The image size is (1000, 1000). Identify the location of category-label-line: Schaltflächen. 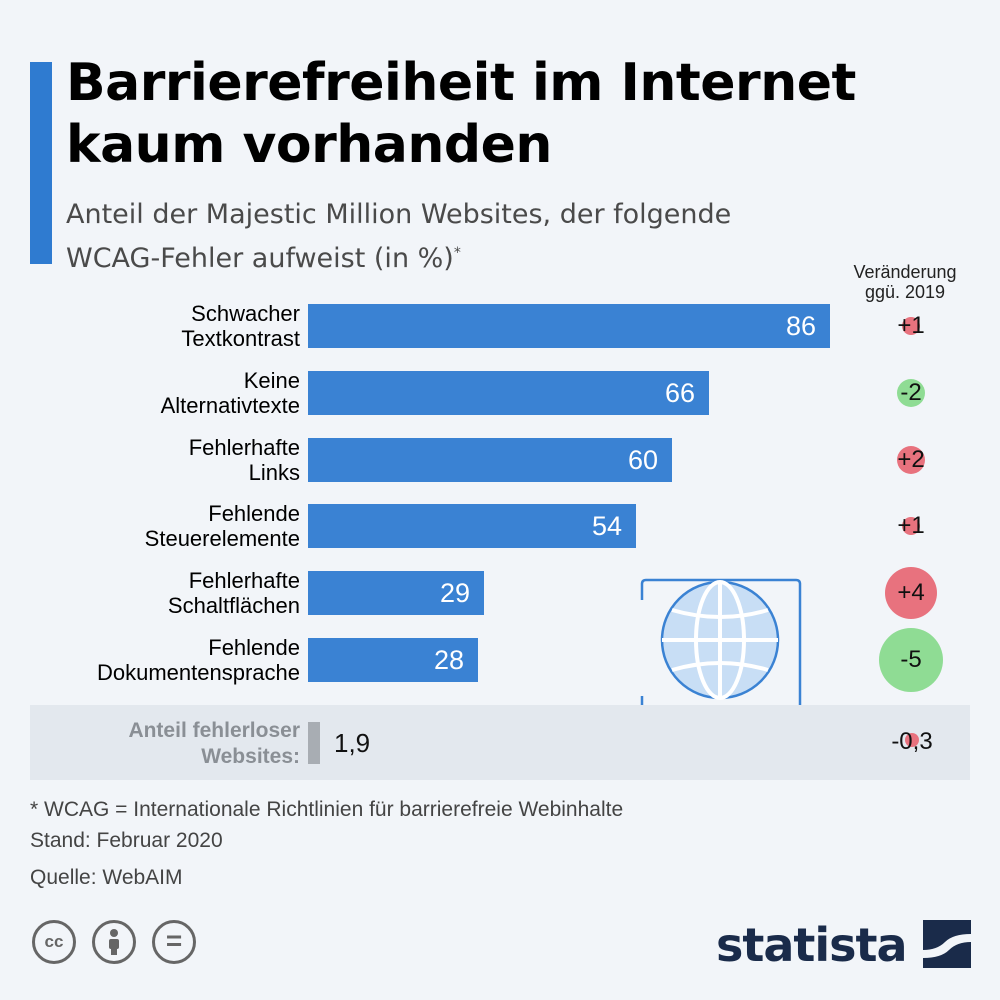
(233, 605).